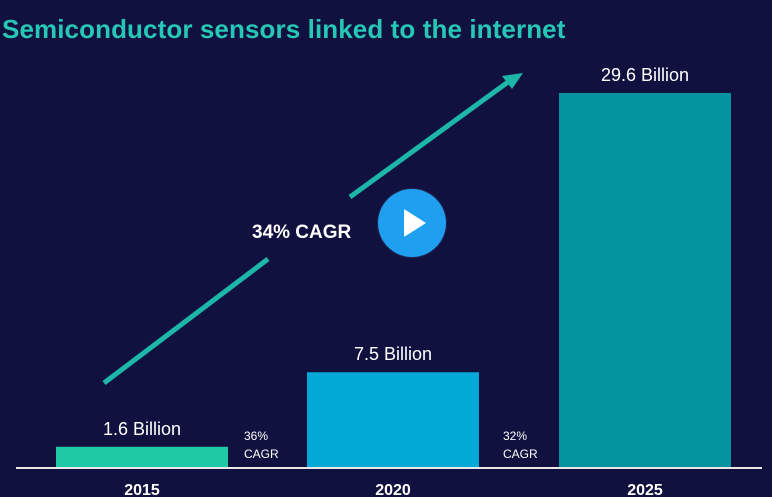 The width and height of the screenshot is (772, 497). I want to click on x-tick-2025: 2025, so click(645, 489).